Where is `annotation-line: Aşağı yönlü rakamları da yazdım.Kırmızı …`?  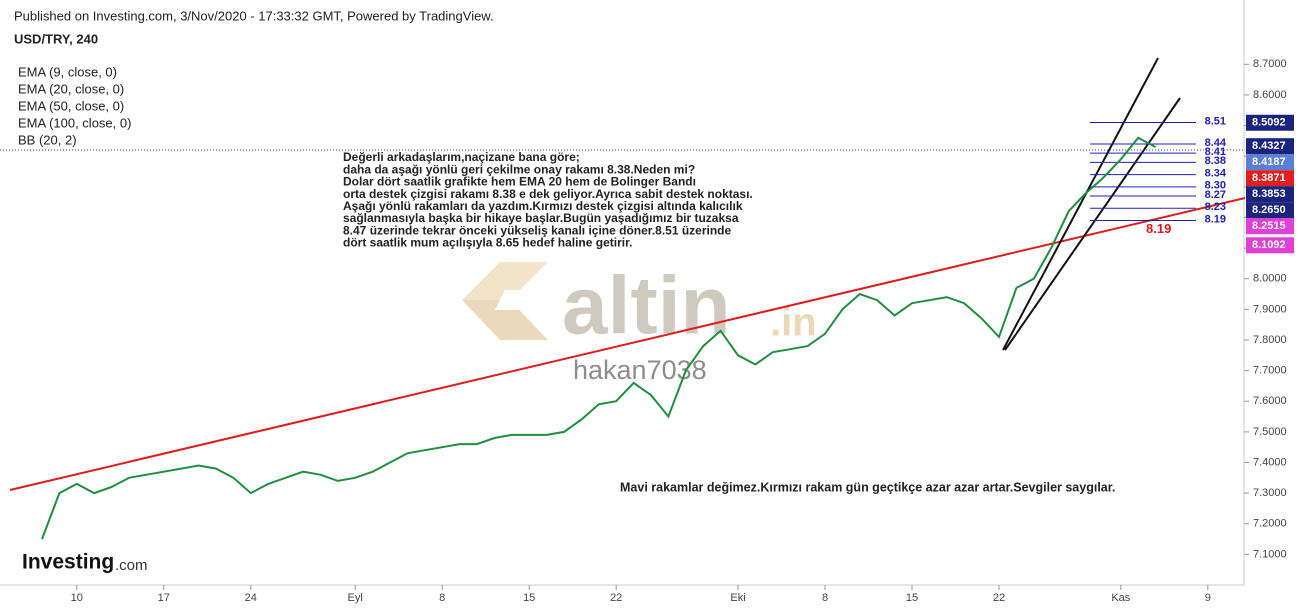
annotation-line: Aşağı yönlü rakamları da yazdım.Kırmızı … is located at coordinates (543, 206).